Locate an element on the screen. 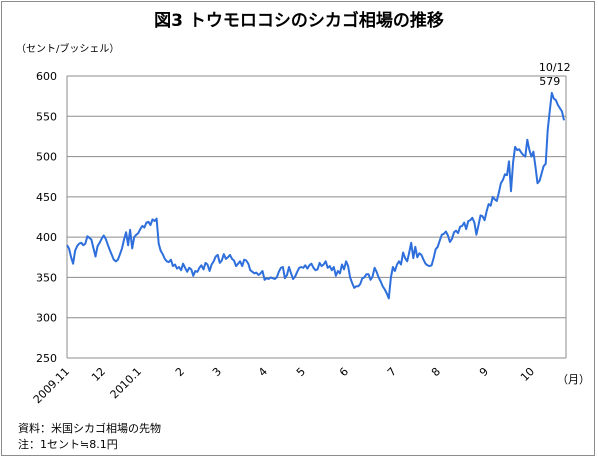  x-axis-unit-label: （月） is located at coordinates (573, 379).